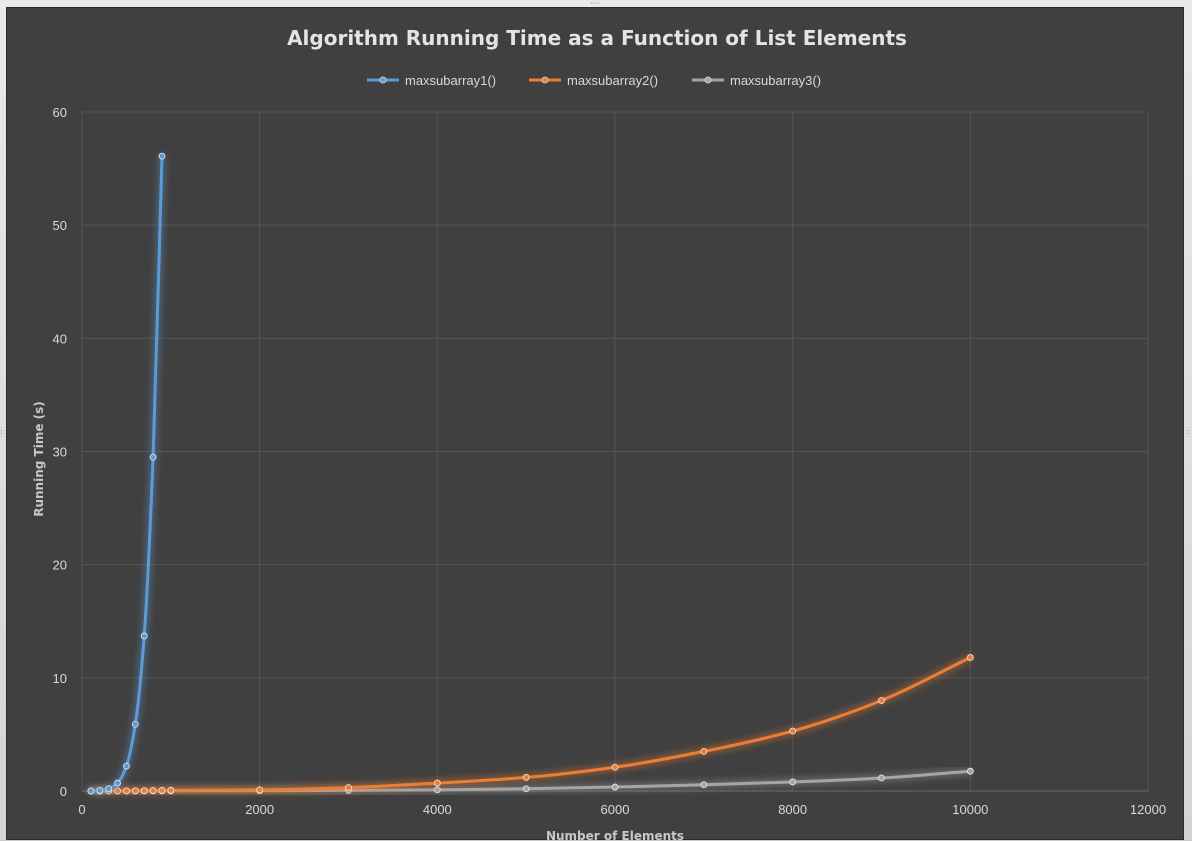 This screenshot has height=841, width=1192. I want to click on resize-handle-top-icon: ····, so click(595, 4).